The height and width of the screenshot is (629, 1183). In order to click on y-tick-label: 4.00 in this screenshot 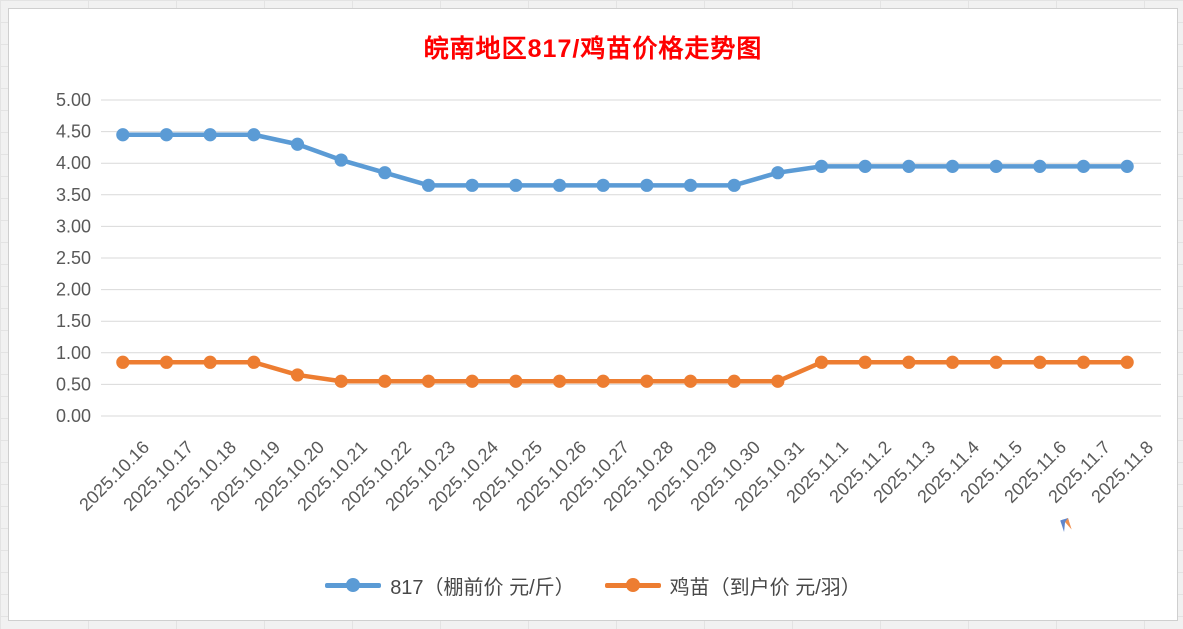, I will do `click(73, 163)`.